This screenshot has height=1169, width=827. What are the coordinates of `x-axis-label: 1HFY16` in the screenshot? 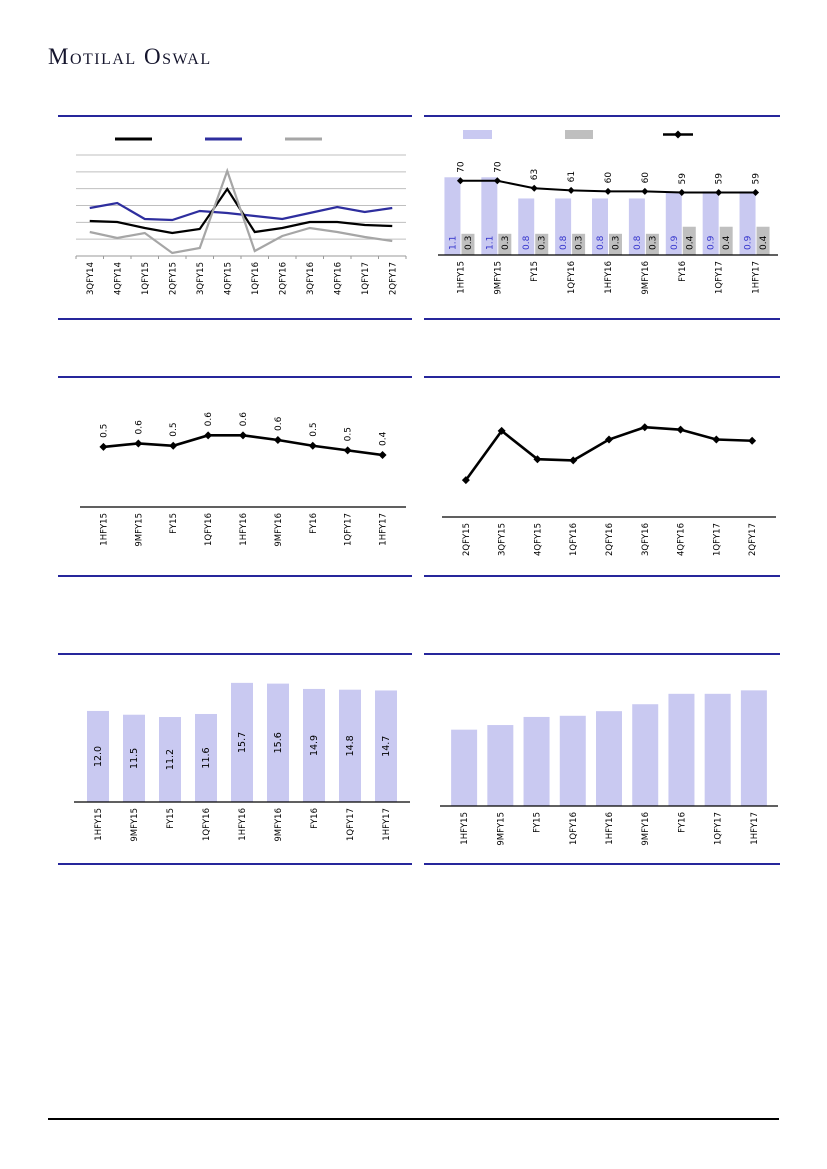 It's located at (610, 828).